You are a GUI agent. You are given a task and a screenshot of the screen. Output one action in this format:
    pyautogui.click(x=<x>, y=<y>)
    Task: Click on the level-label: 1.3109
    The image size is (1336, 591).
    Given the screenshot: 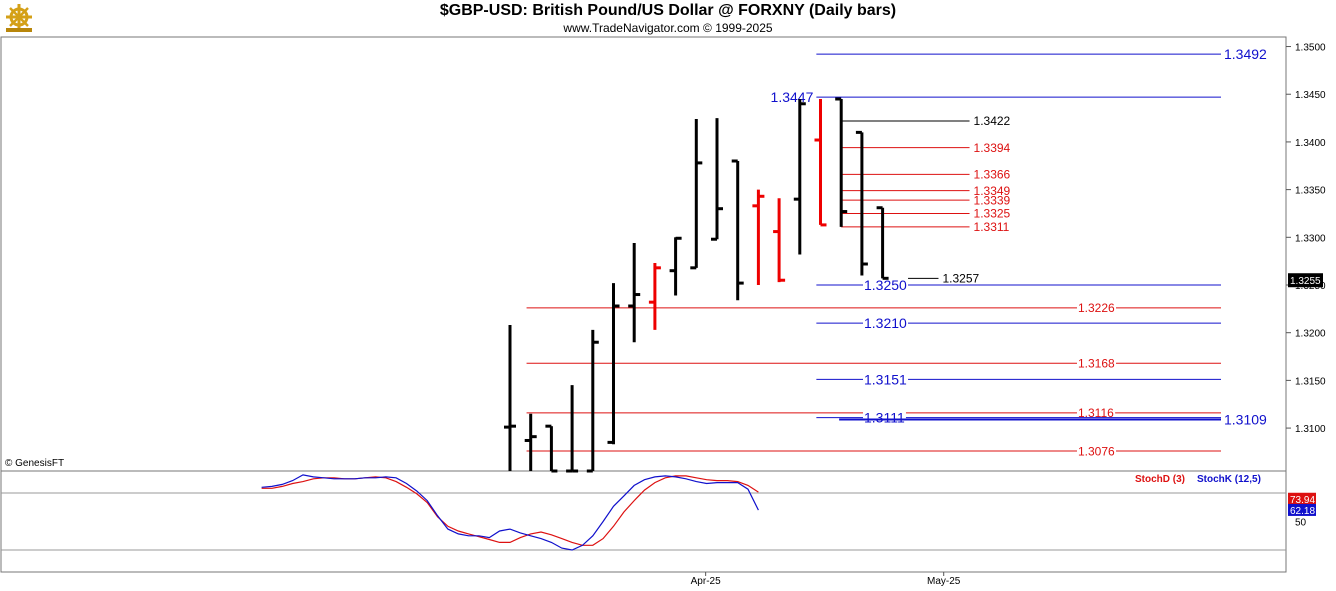 What is the action you would take?
    pyautogui.click(x=1245, y=419)
    